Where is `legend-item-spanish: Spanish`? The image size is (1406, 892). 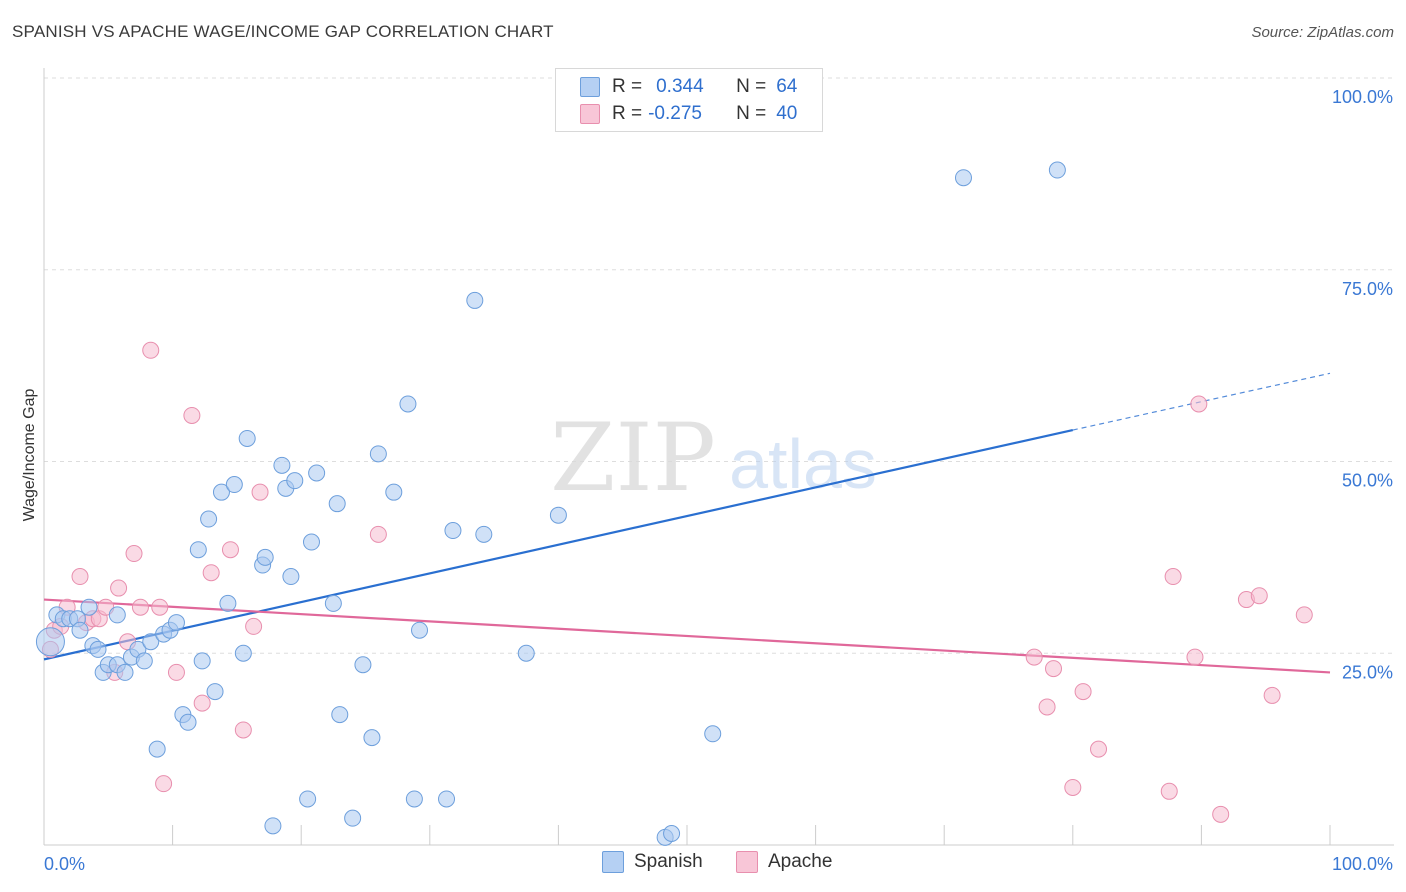 legend-item-spanish: Spanish is located at coordinates (652, 862).